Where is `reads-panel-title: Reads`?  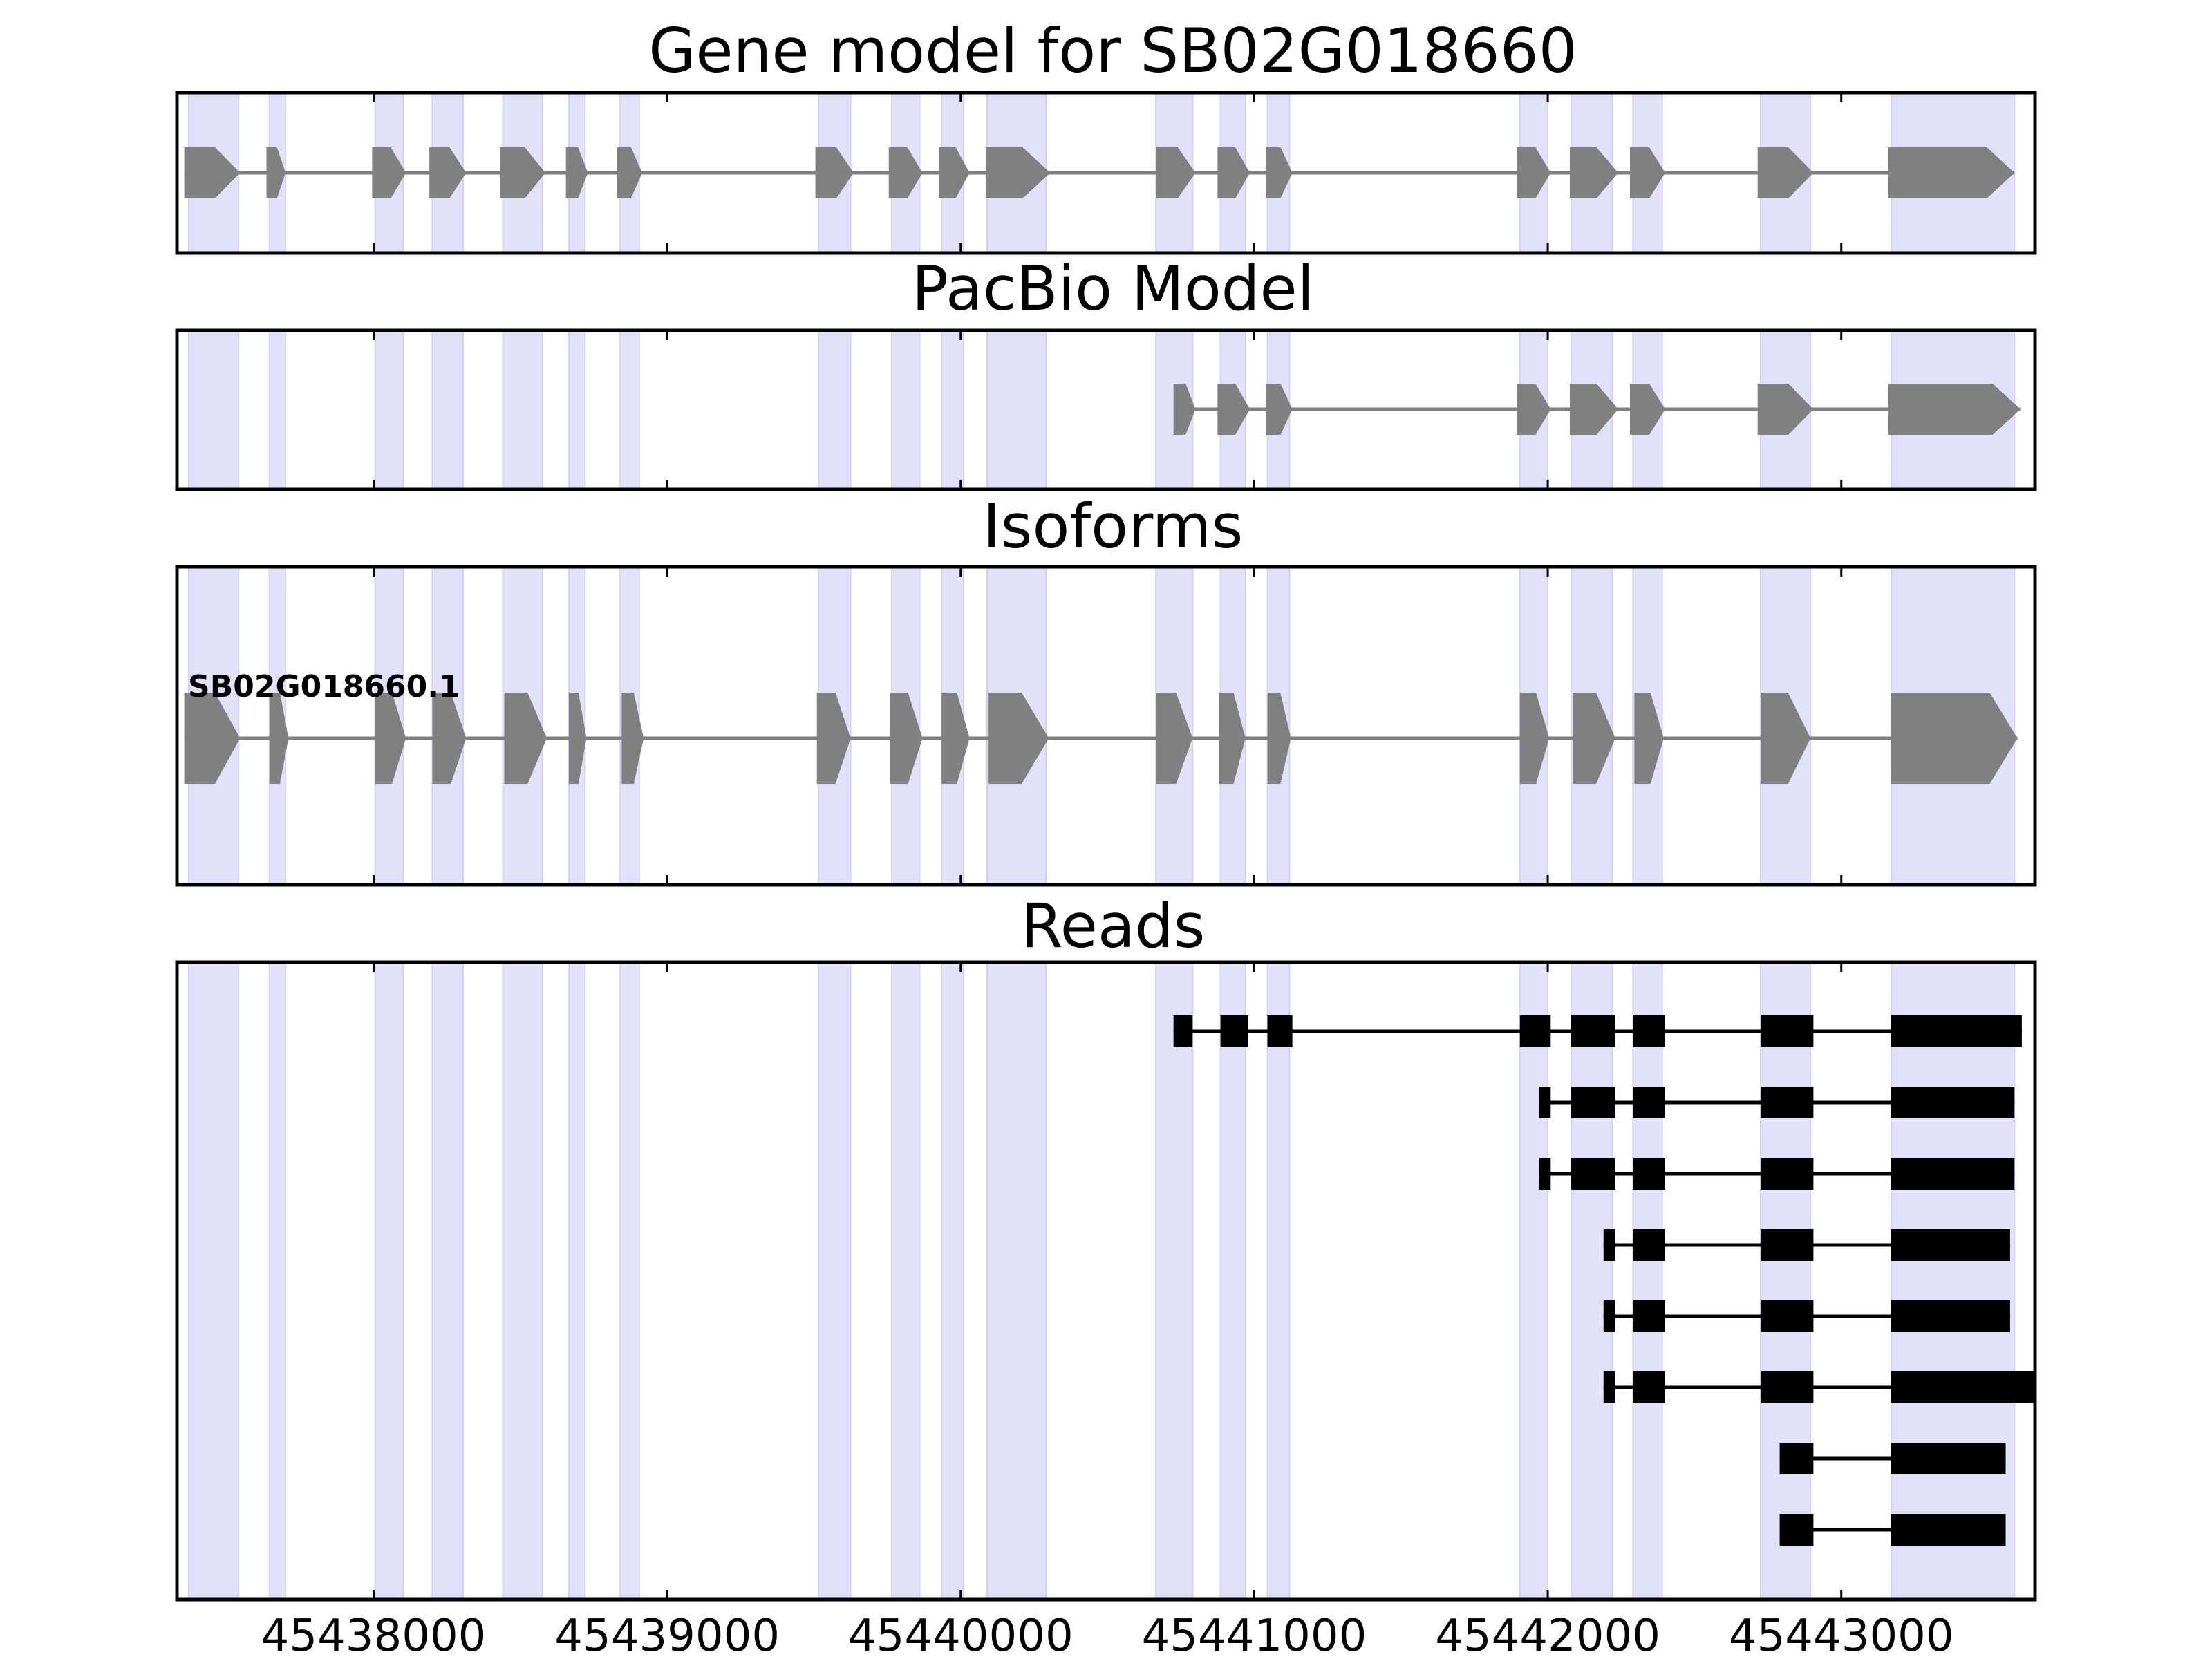 reads-panel-title: Reads is located at coordinates (1113, 926).